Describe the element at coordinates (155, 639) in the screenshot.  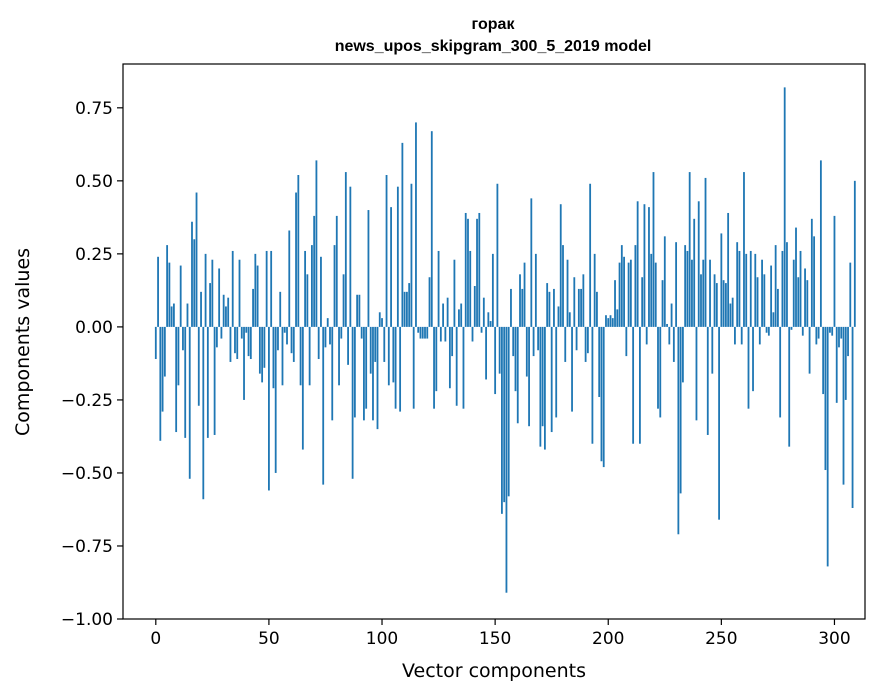
I see `x-tick-label: 0` at that location.